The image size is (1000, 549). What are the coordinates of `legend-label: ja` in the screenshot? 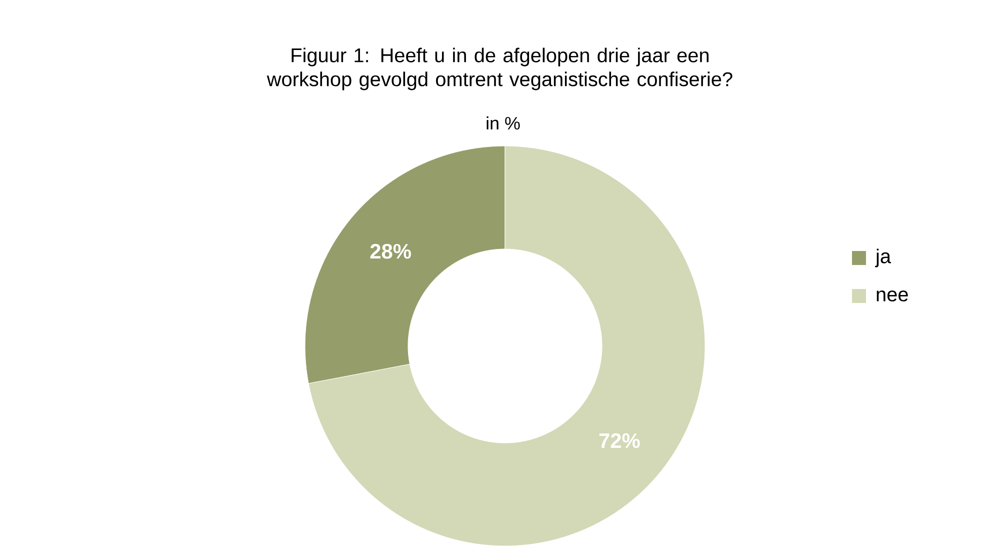 It's located at (883, 258).